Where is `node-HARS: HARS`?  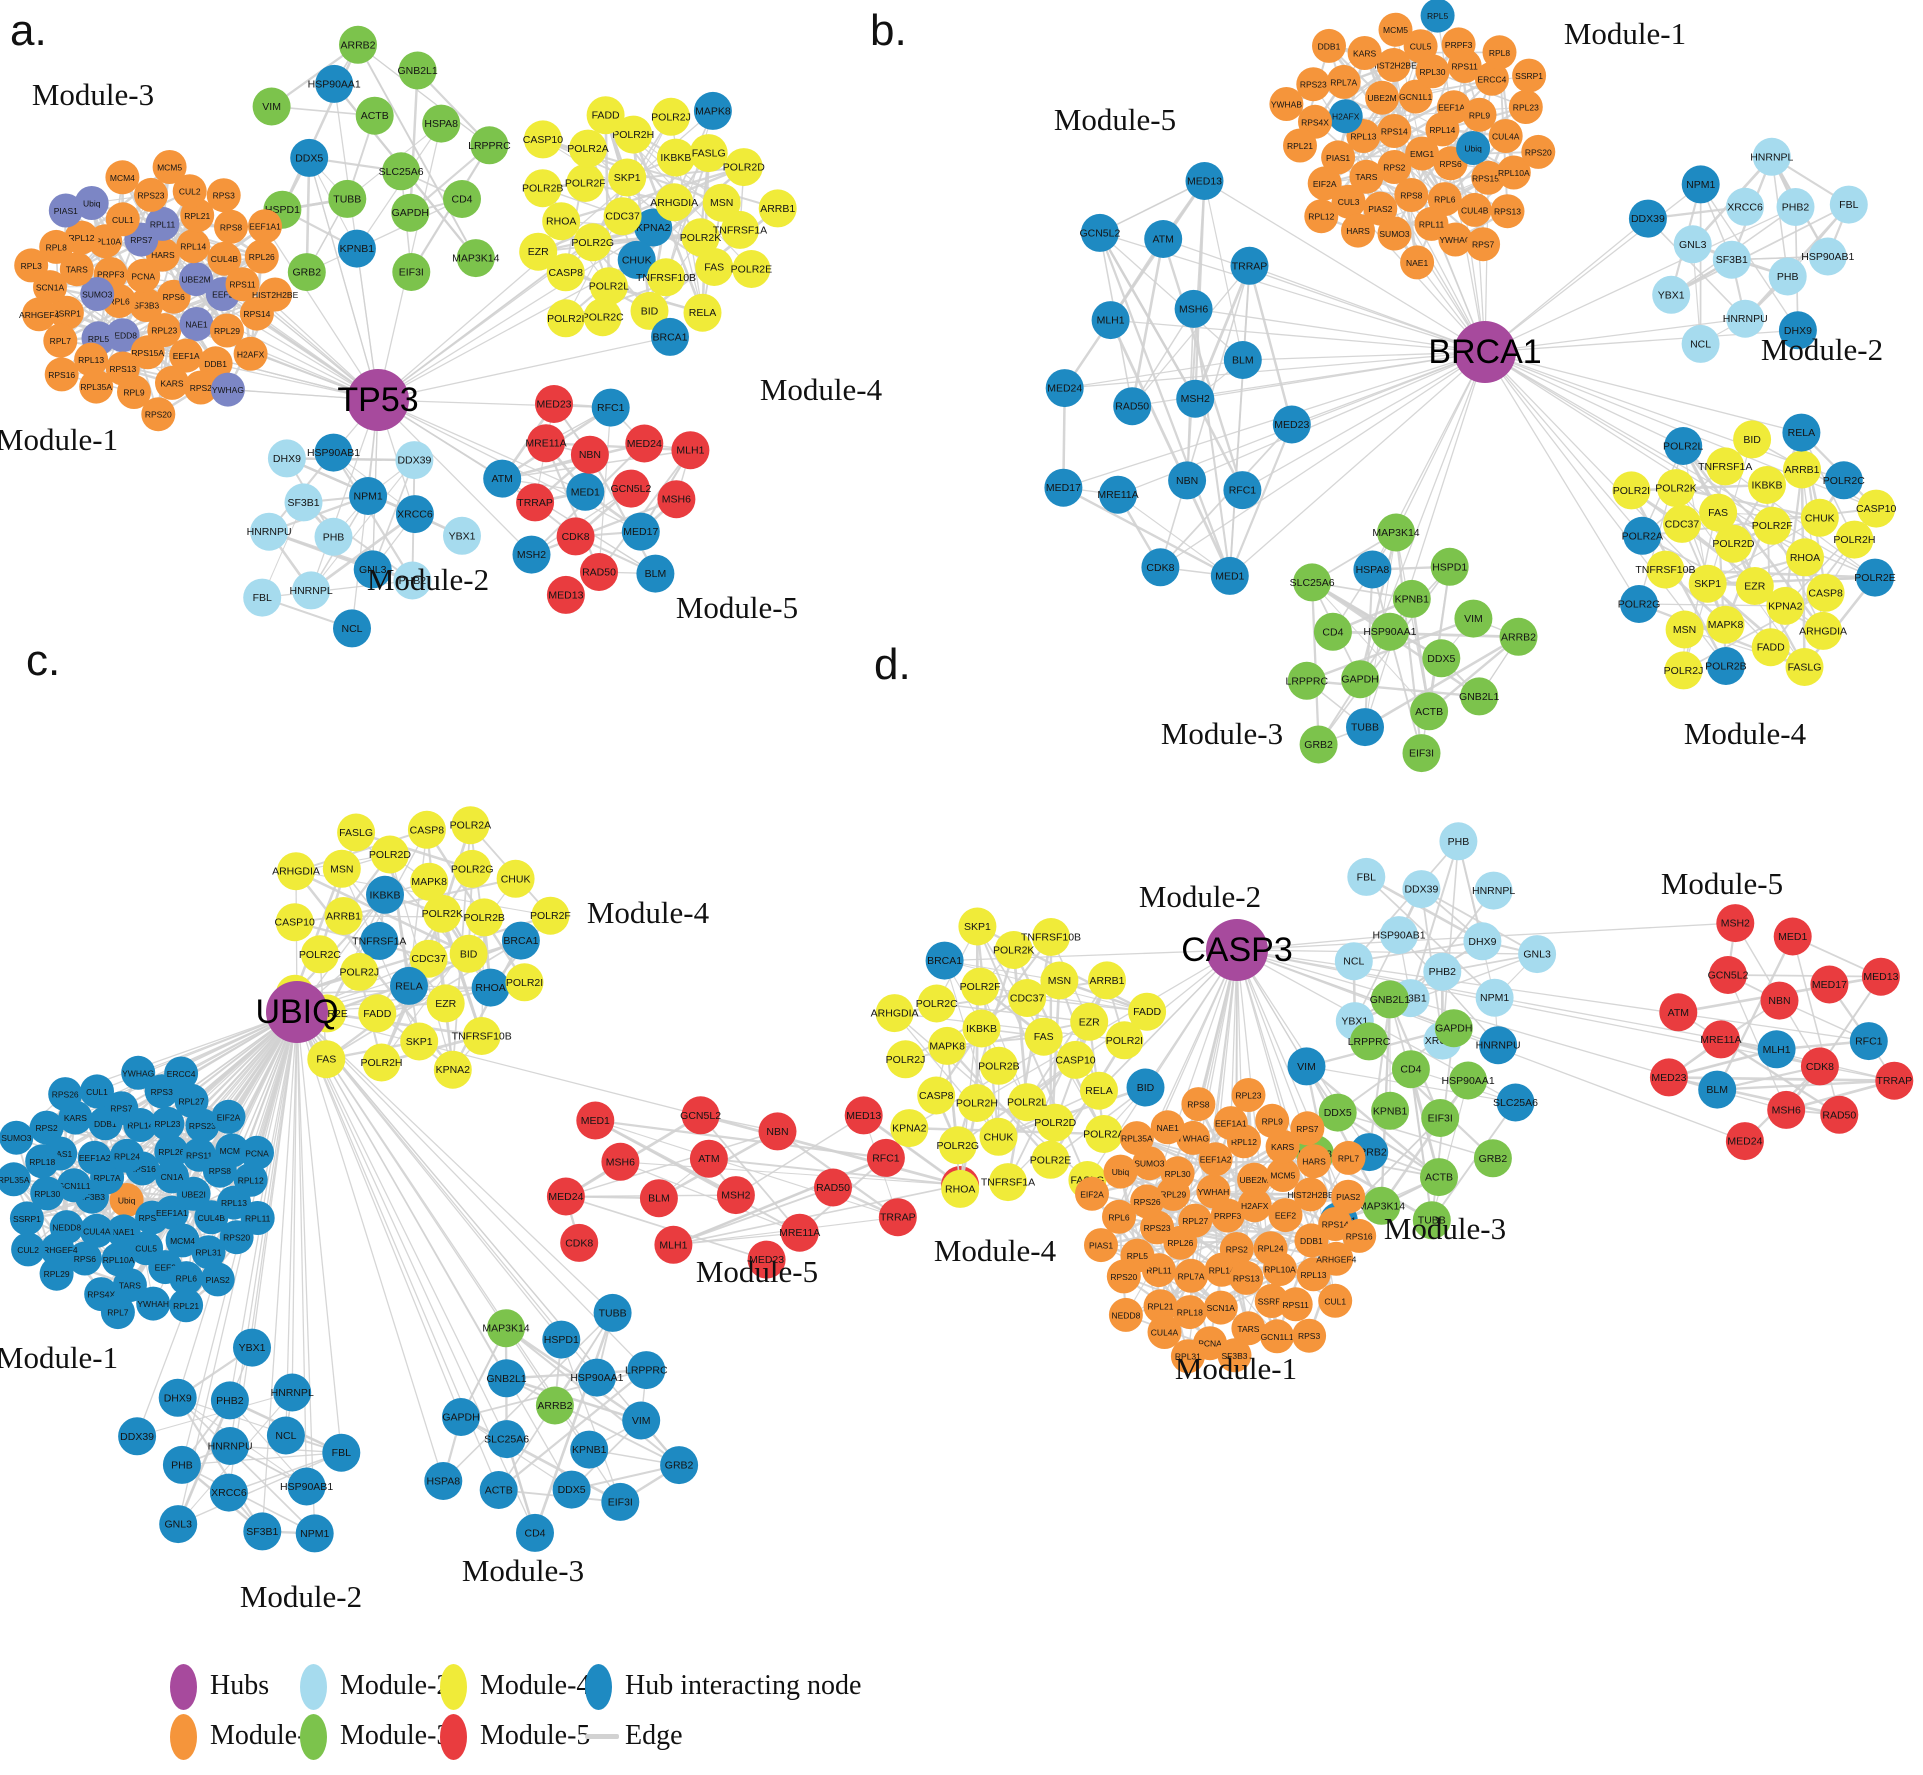 node-HARS: HARS is located at coordinates (1358, 230).